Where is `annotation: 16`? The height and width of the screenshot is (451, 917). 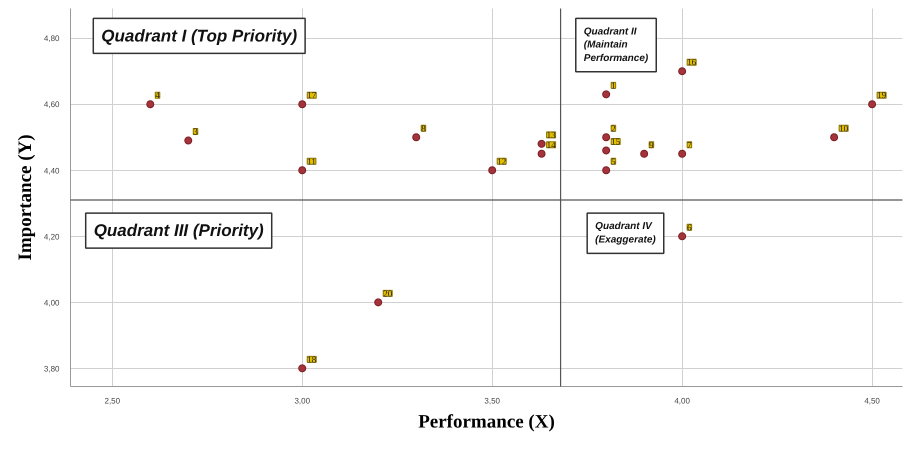
annotation: 16 is located at coordinates (692, 62).